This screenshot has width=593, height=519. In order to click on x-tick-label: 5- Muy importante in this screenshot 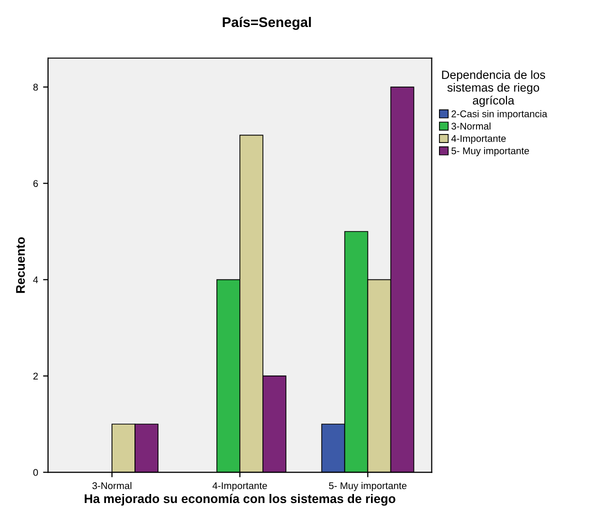, I will do `click(367, 487)`.